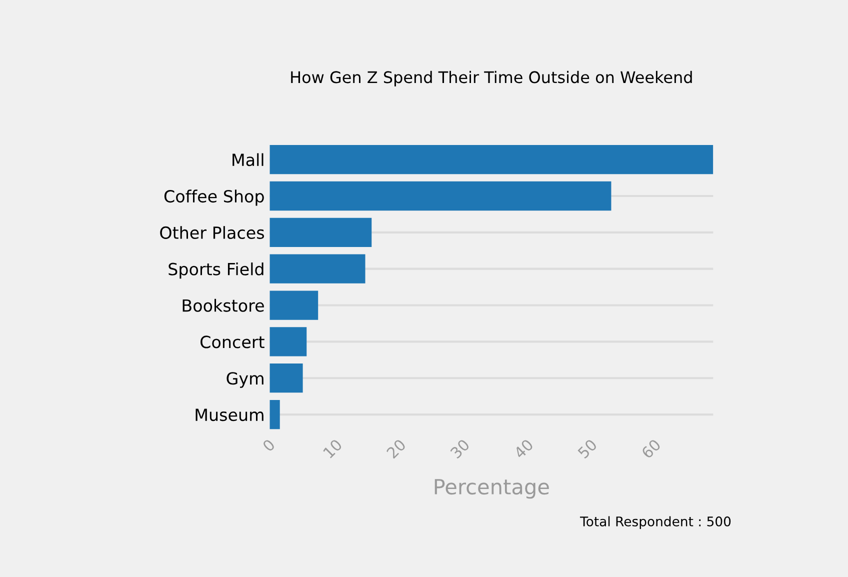 Image resolution: width=848 pixels, height=577 pixels. What do you see at coordinates (491, 489) in the screenshot?
I see `x-axis-title: Percentage` at bounding box center [491, 489].